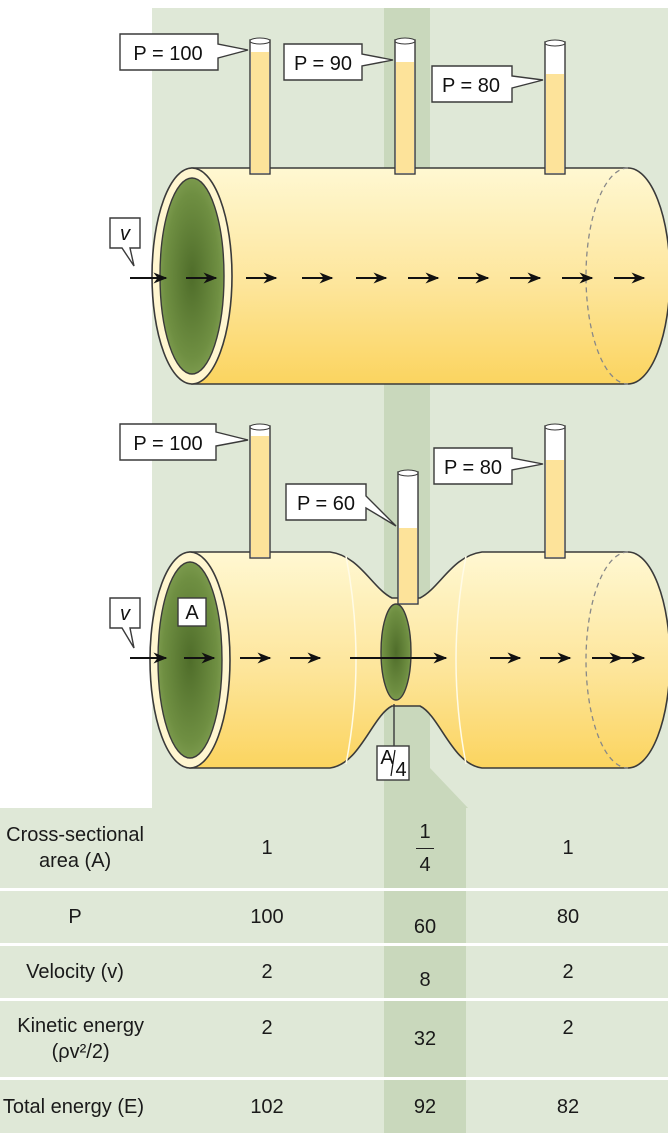  I want to click on pressure-value-1: 100, so click(267, 917).